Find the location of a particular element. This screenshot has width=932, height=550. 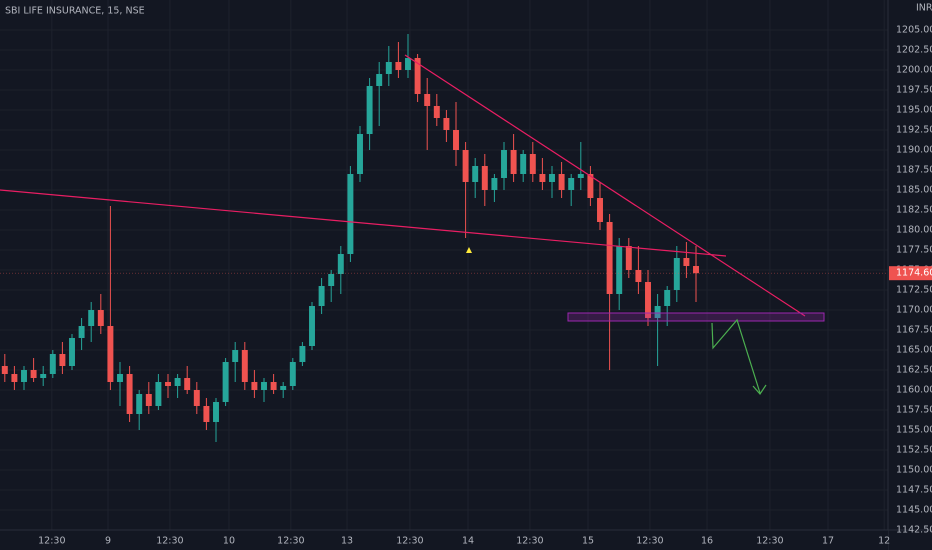

y-tick-label: 1172.50 is located at coordinates (914, 290).